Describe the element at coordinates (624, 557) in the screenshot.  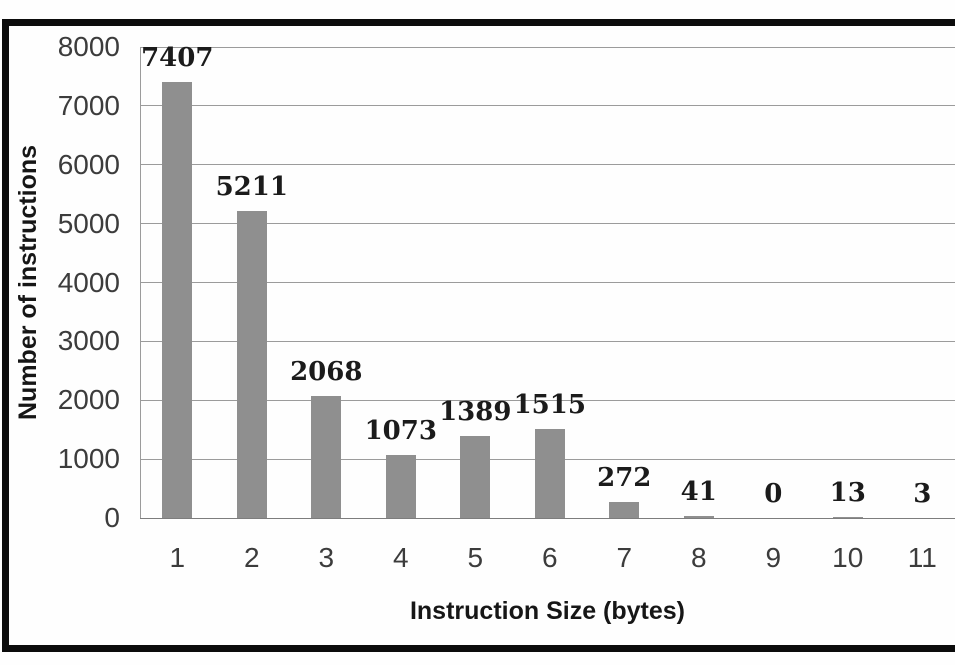
I see `x-axis-tick-label: 7` at that location.